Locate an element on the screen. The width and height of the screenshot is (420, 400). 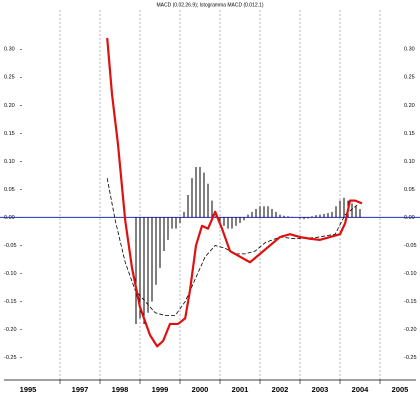
x-tick-label: 2005 is located at coordinates (400, 389).